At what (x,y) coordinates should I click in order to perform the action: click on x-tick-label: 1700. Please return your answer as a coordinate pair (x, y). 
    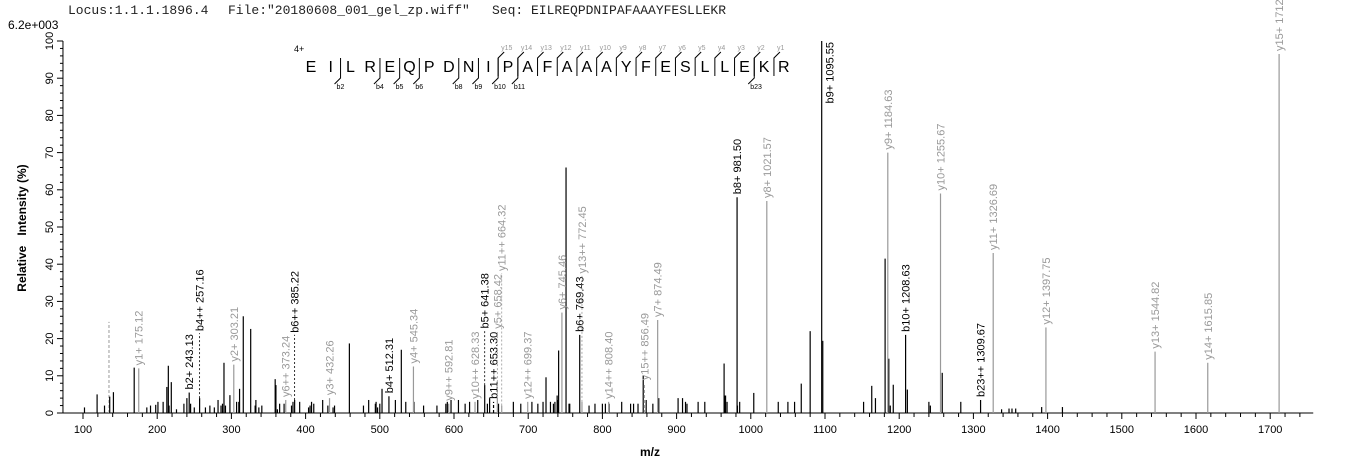
    Looking at the image, I should click on (1270, 430).